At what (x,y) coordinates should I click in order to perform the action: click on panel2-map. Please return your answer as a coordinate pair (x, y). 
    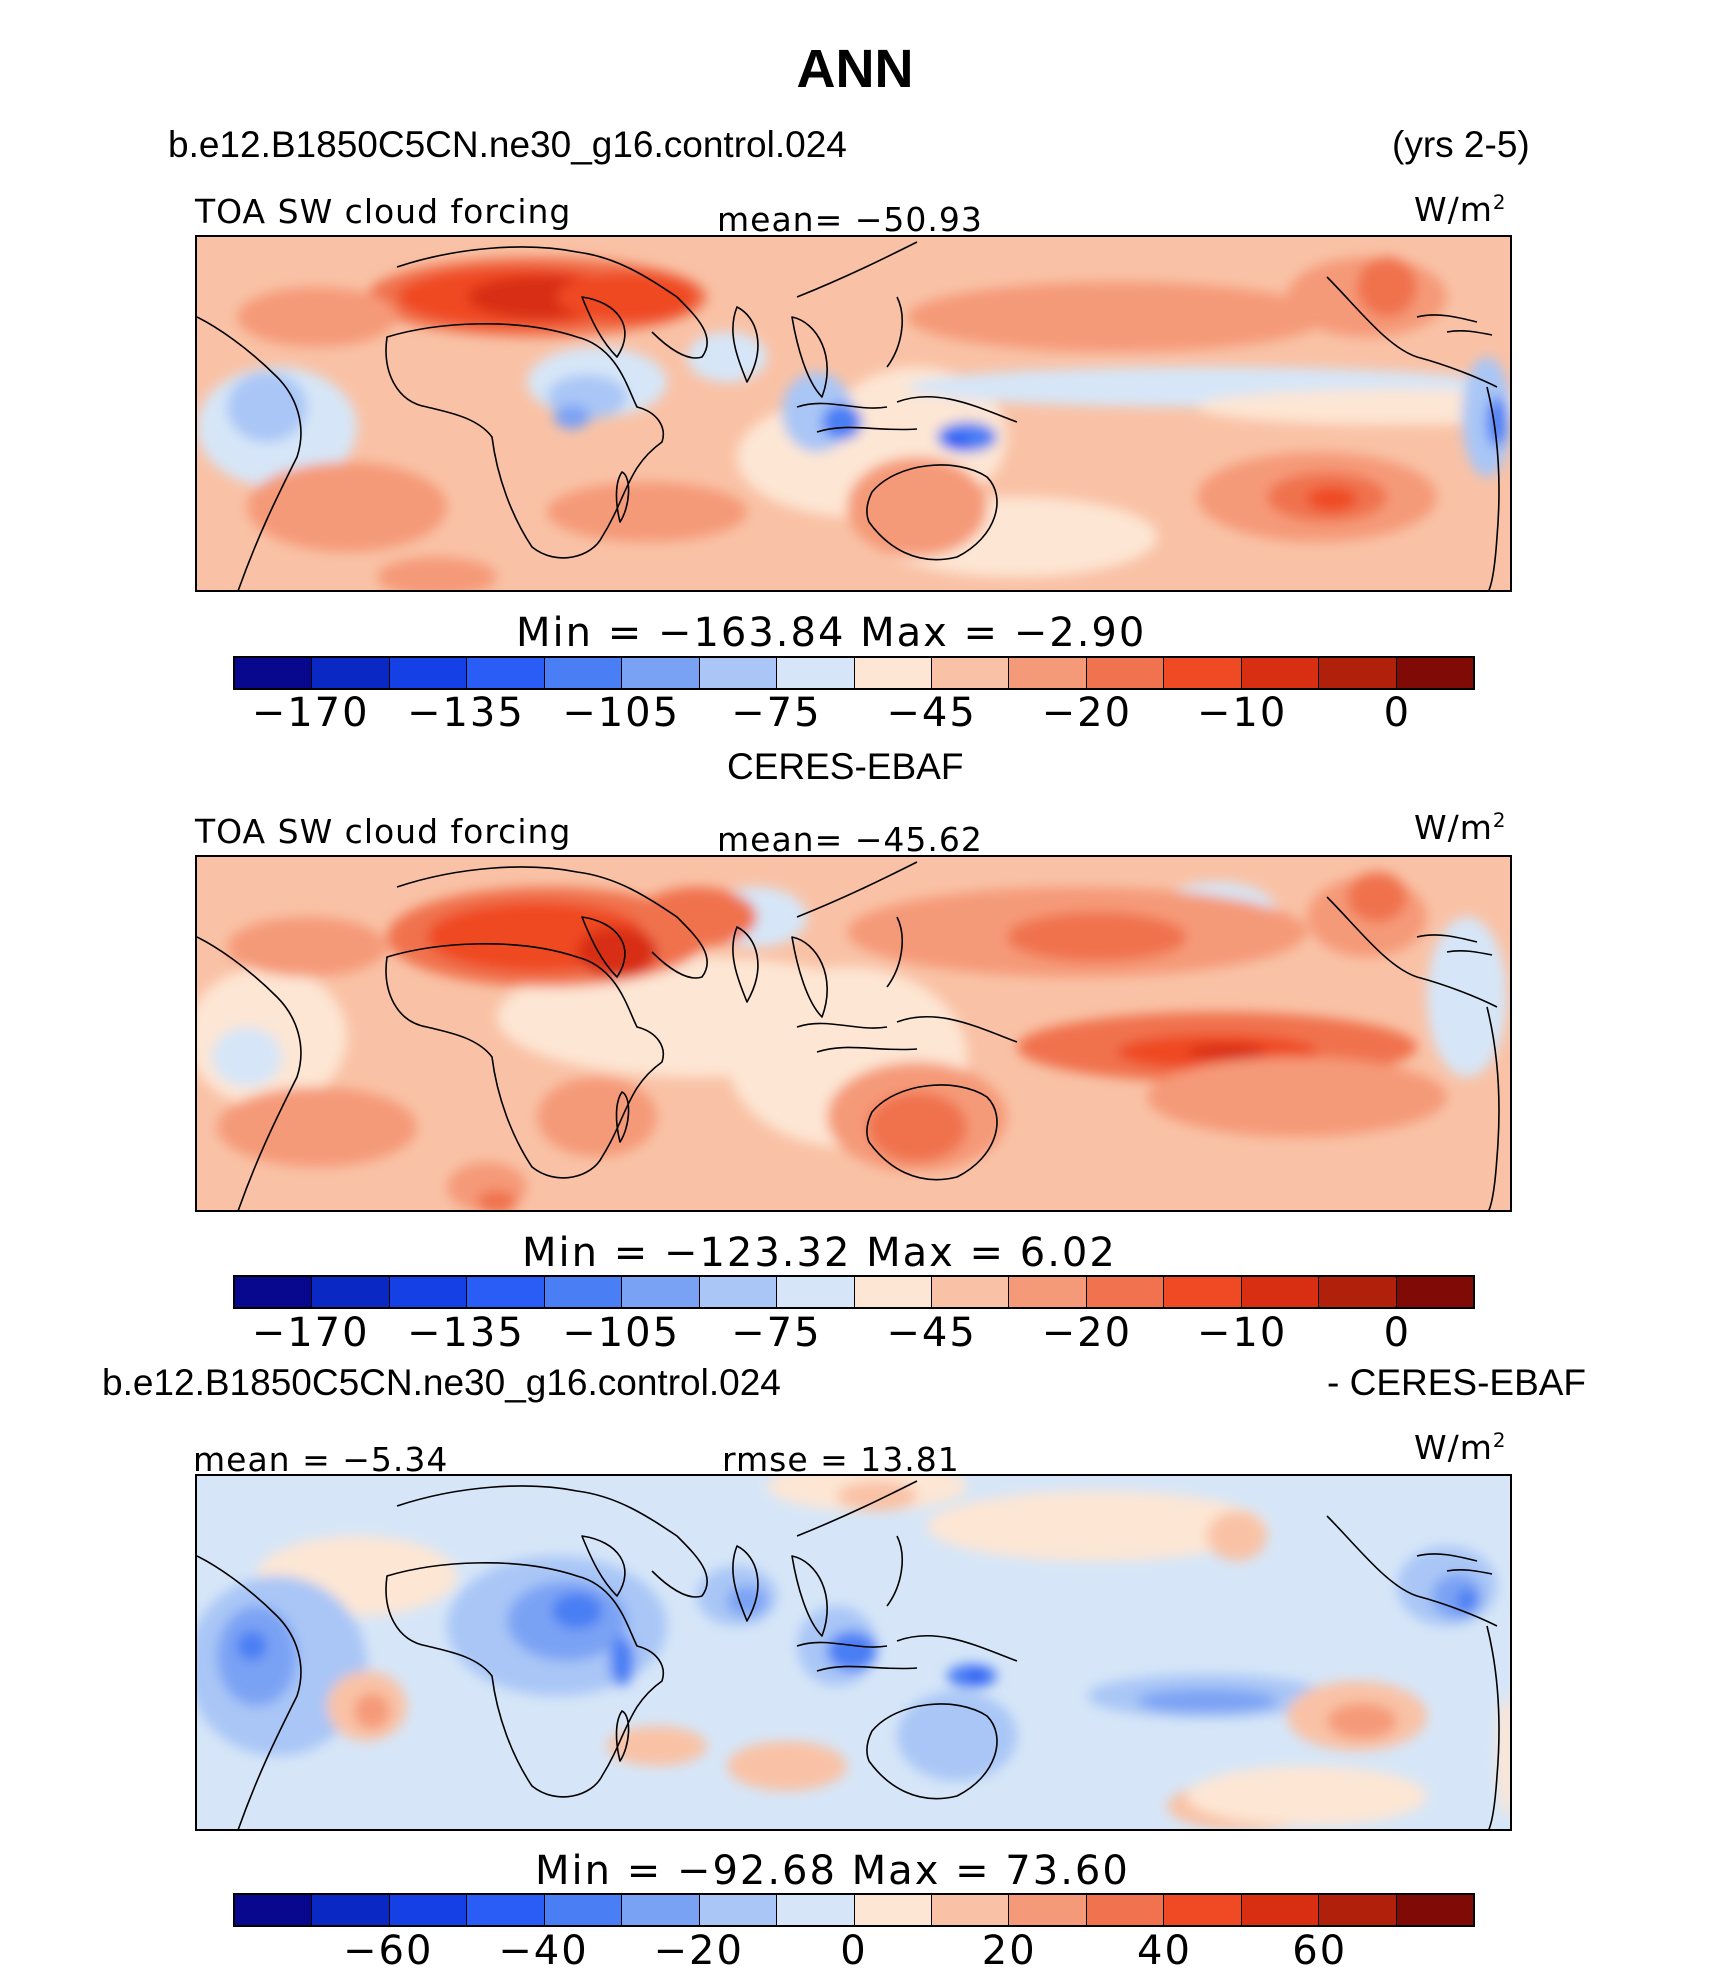
    Looking at the image, I should click on (853, 1033).